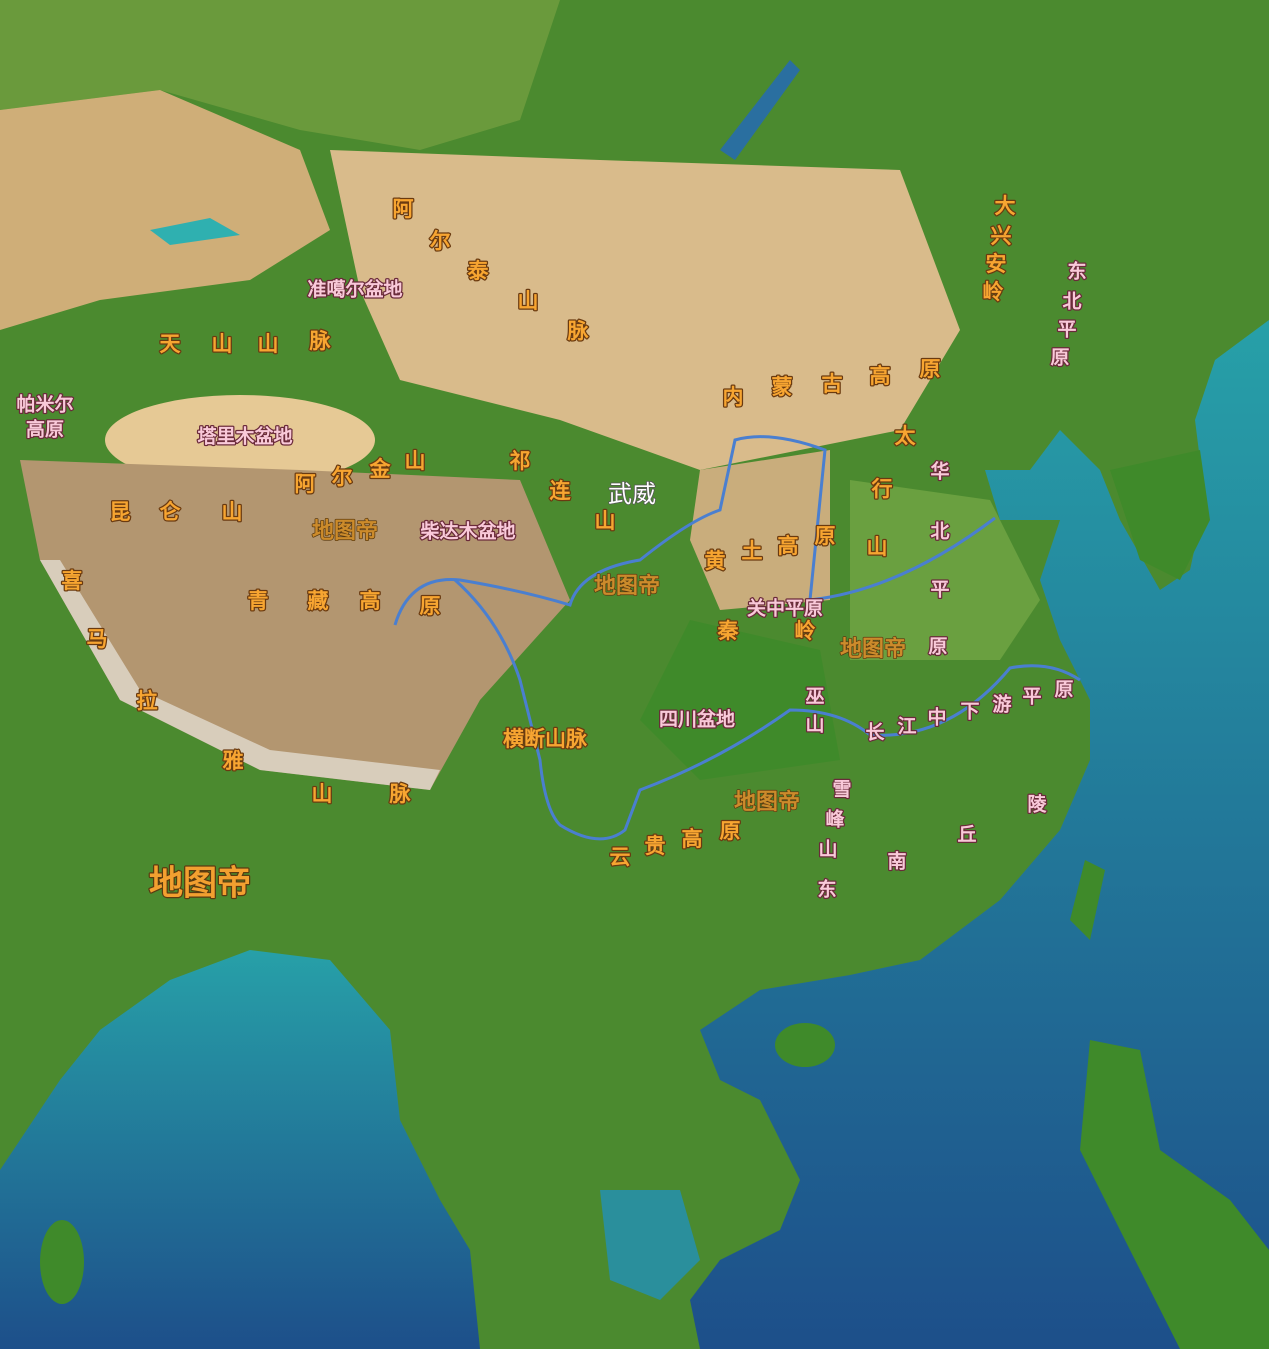 This screenshot has height=1349, width=1269. I want to click on hainan, so click(805, 1045).